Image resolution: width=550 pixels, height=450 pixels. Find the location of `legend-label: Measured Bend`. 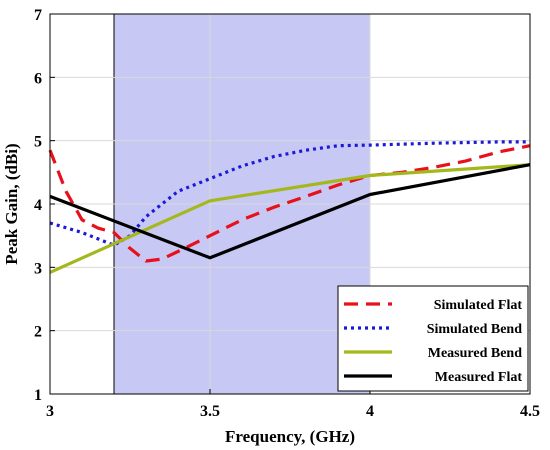

legend-label: Measured Bend is located at coordinates (475, 353).